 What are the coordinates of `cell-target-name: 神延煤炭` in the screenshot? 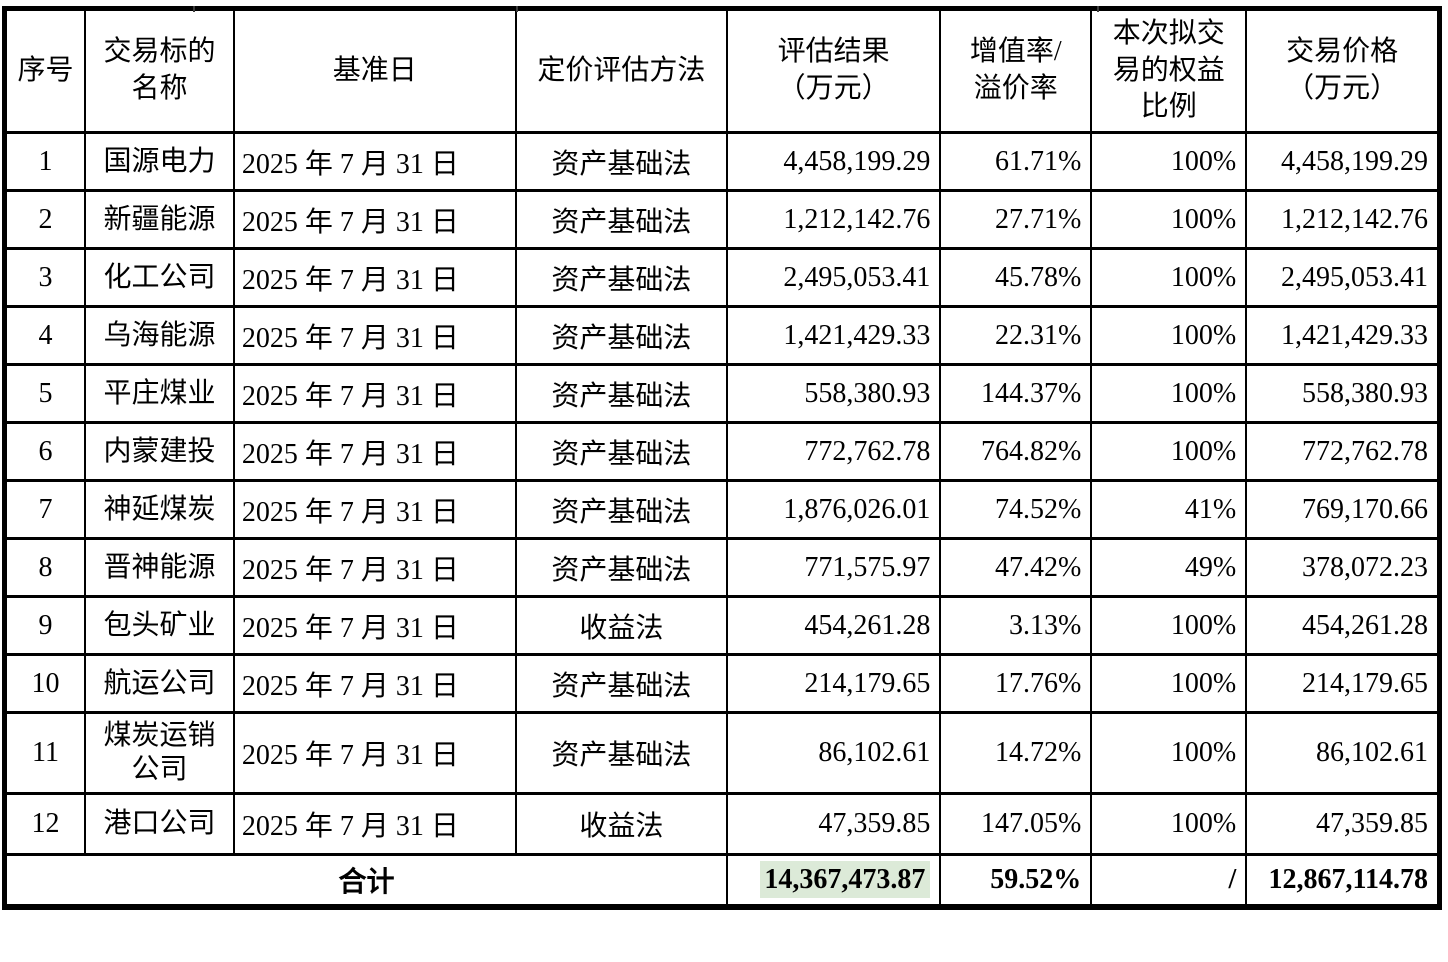 It's located at (159, 509).